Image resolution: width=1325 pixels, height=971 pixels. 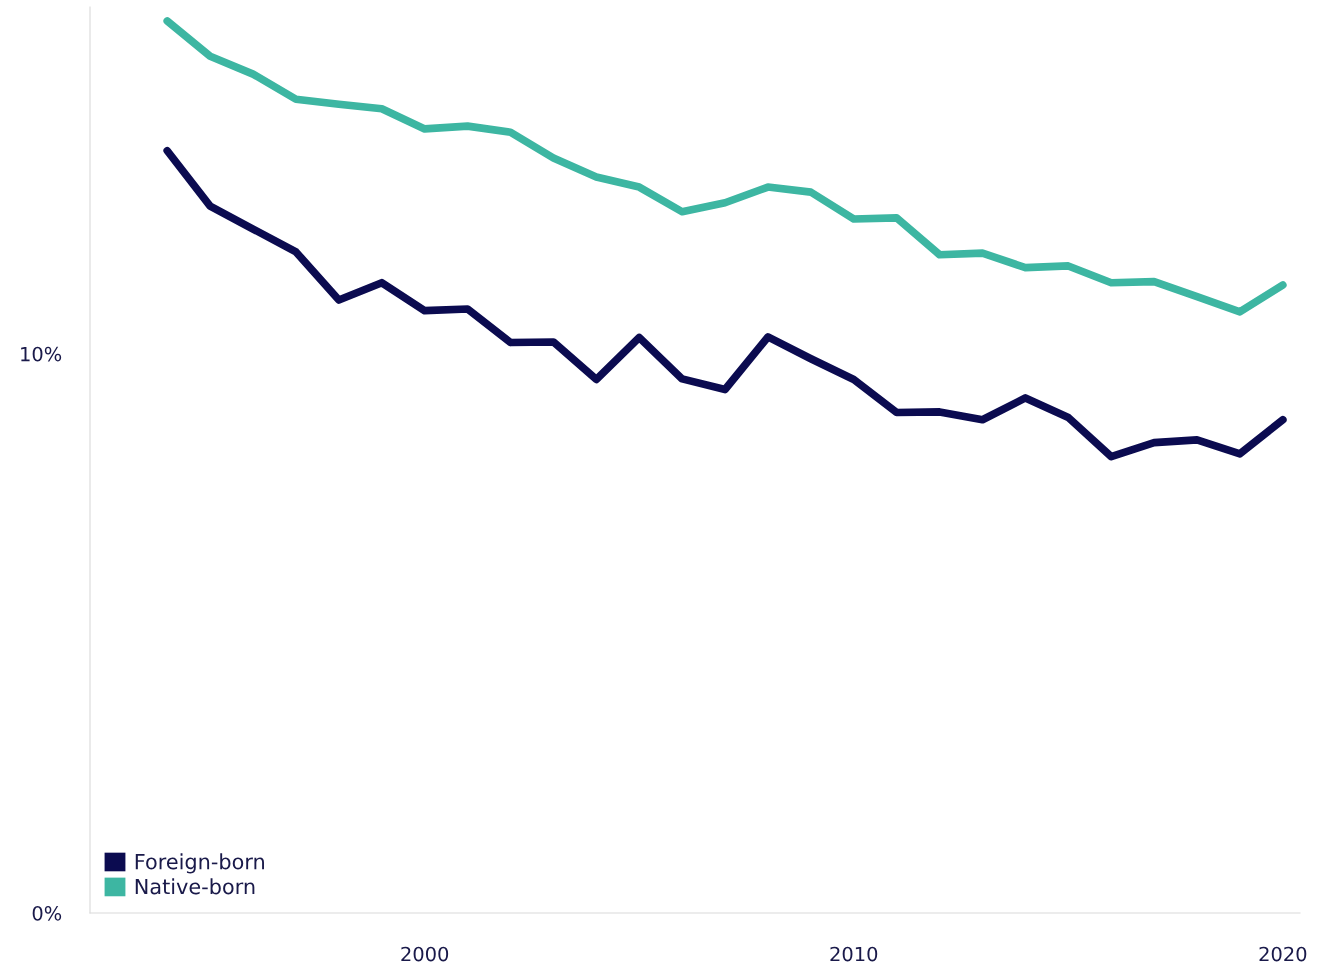 What do you see at coordinates (47, 913) in the screenshot?
I see `y-tick-label: 0%` at bounding box center [47, 913].